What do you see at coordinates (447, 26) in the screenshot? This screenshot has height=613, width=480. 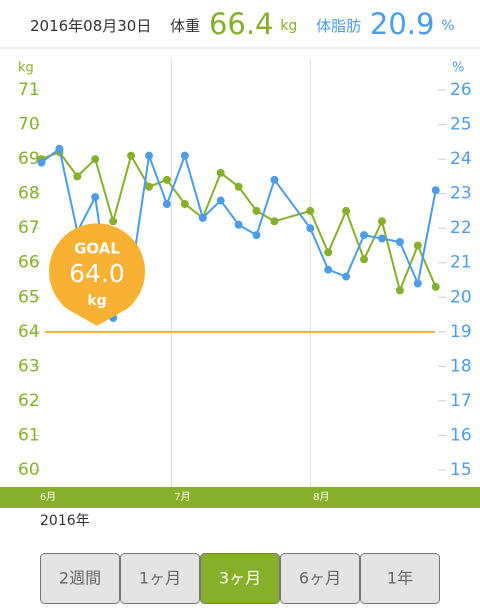 I see `fat-unit: %` at bounding box center [447, 26].